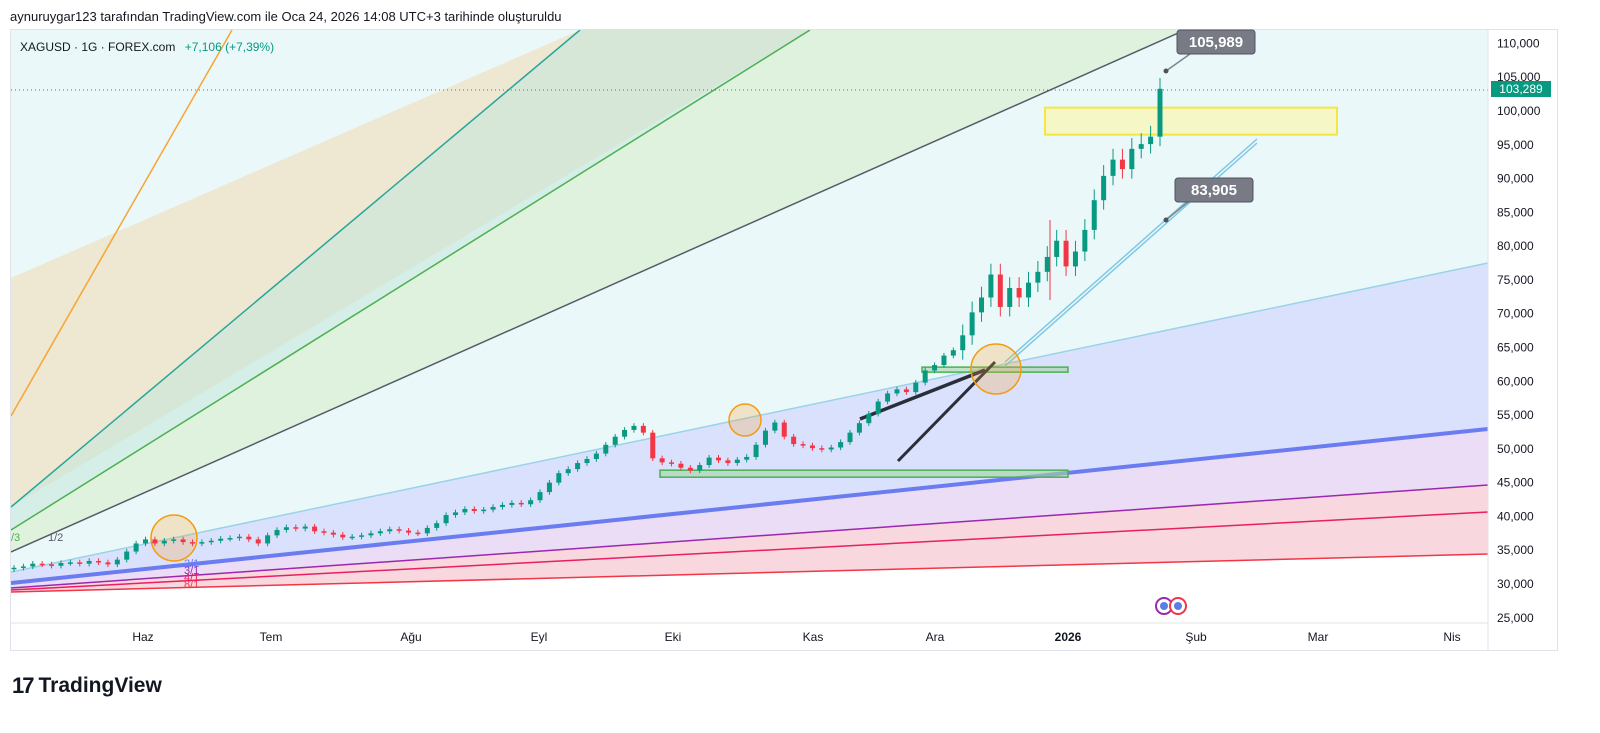 Image resolution: width=1600 pixels, height=733 pixels. What do you see at coordinates (1318, 637) in the screenshot?
I see `x-tick-label: Mar` at bounding box center [1318, 637].